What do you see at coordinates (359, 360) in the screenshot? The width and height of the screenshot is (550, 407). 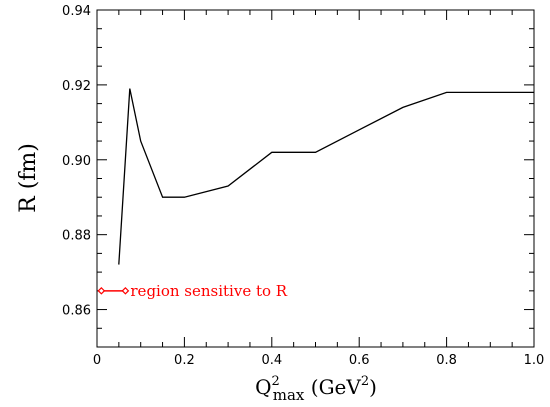 I see `x-tick-label: 0.6` at bounding box center [359, 360].